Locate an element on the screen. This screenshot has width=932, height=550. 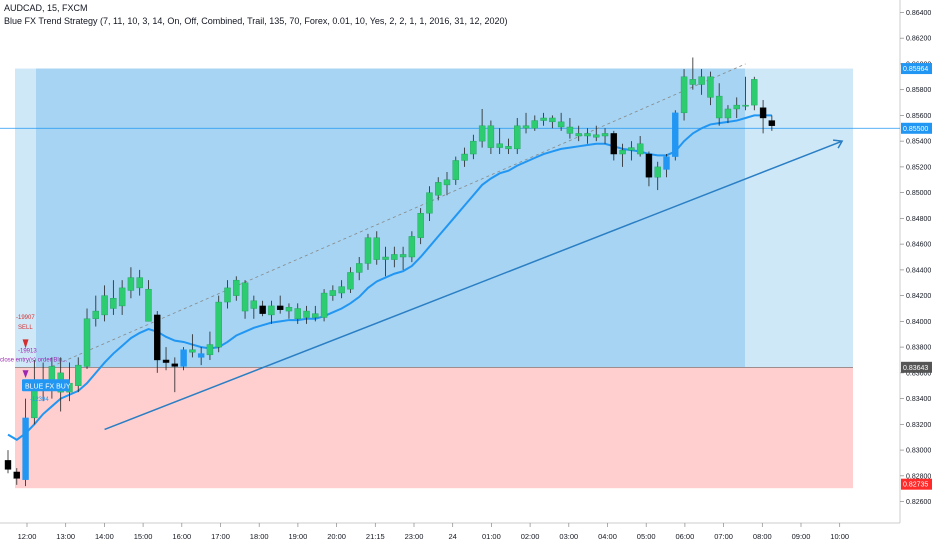
price-label: 0.82735 is located at coordinates (915, 485).